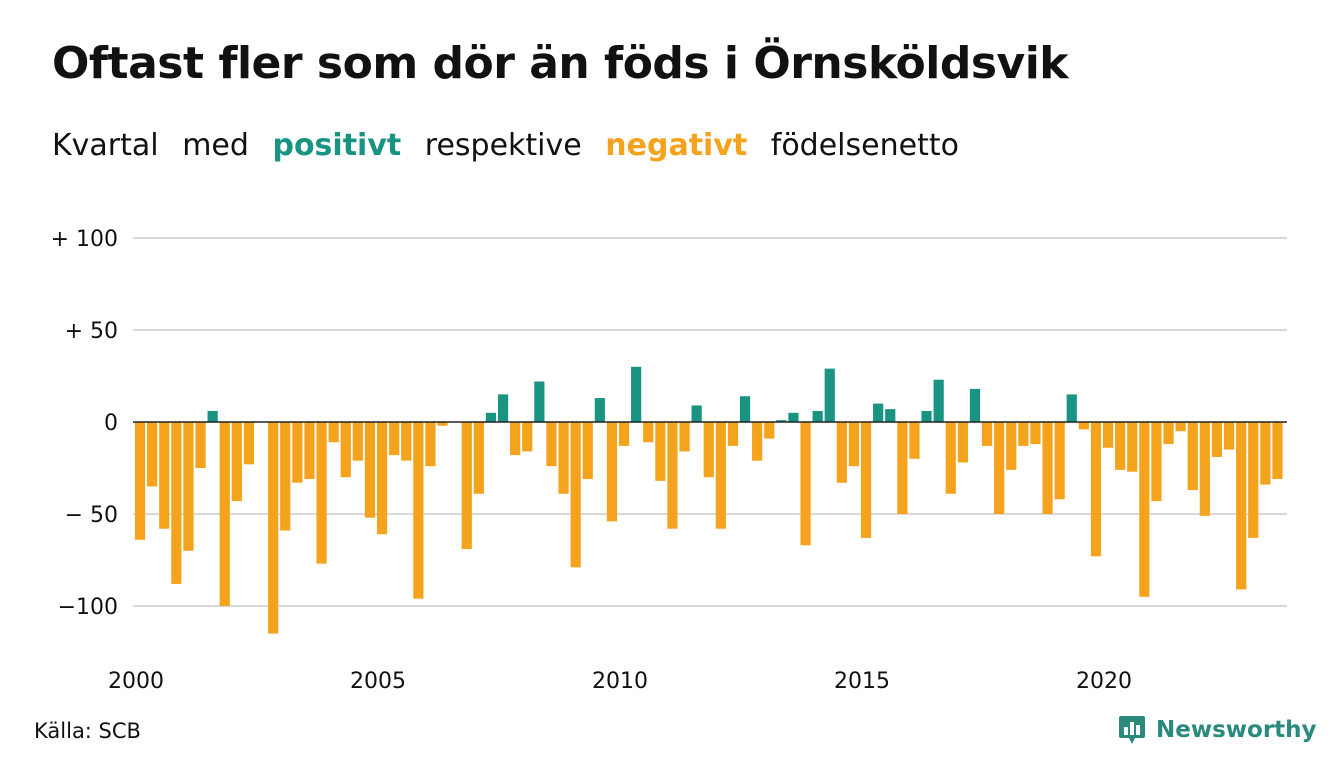 Image resolution: width=1340 pixels, height=780 pixels. Describe the element at coordinates (87, 731) in the screenshot. I see `source-label: Källa: SCB` at that location.